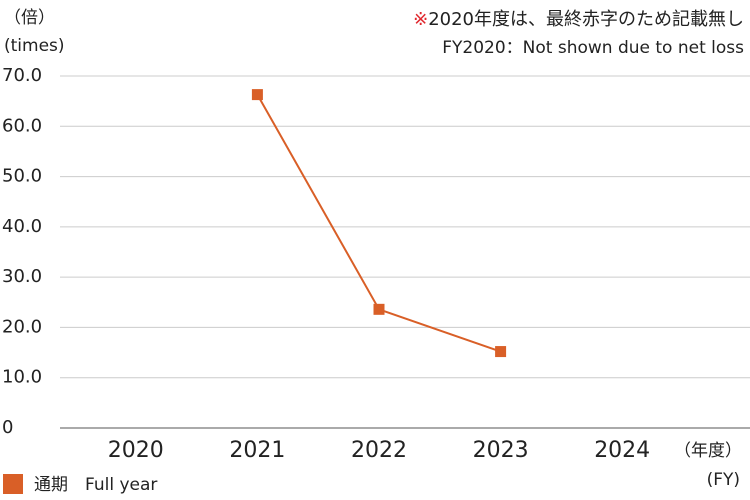  What do you see at coordinates (22, 75) in the screenshot?
I see `y-tick-label: 70.0` at bounding box center [22, 75].